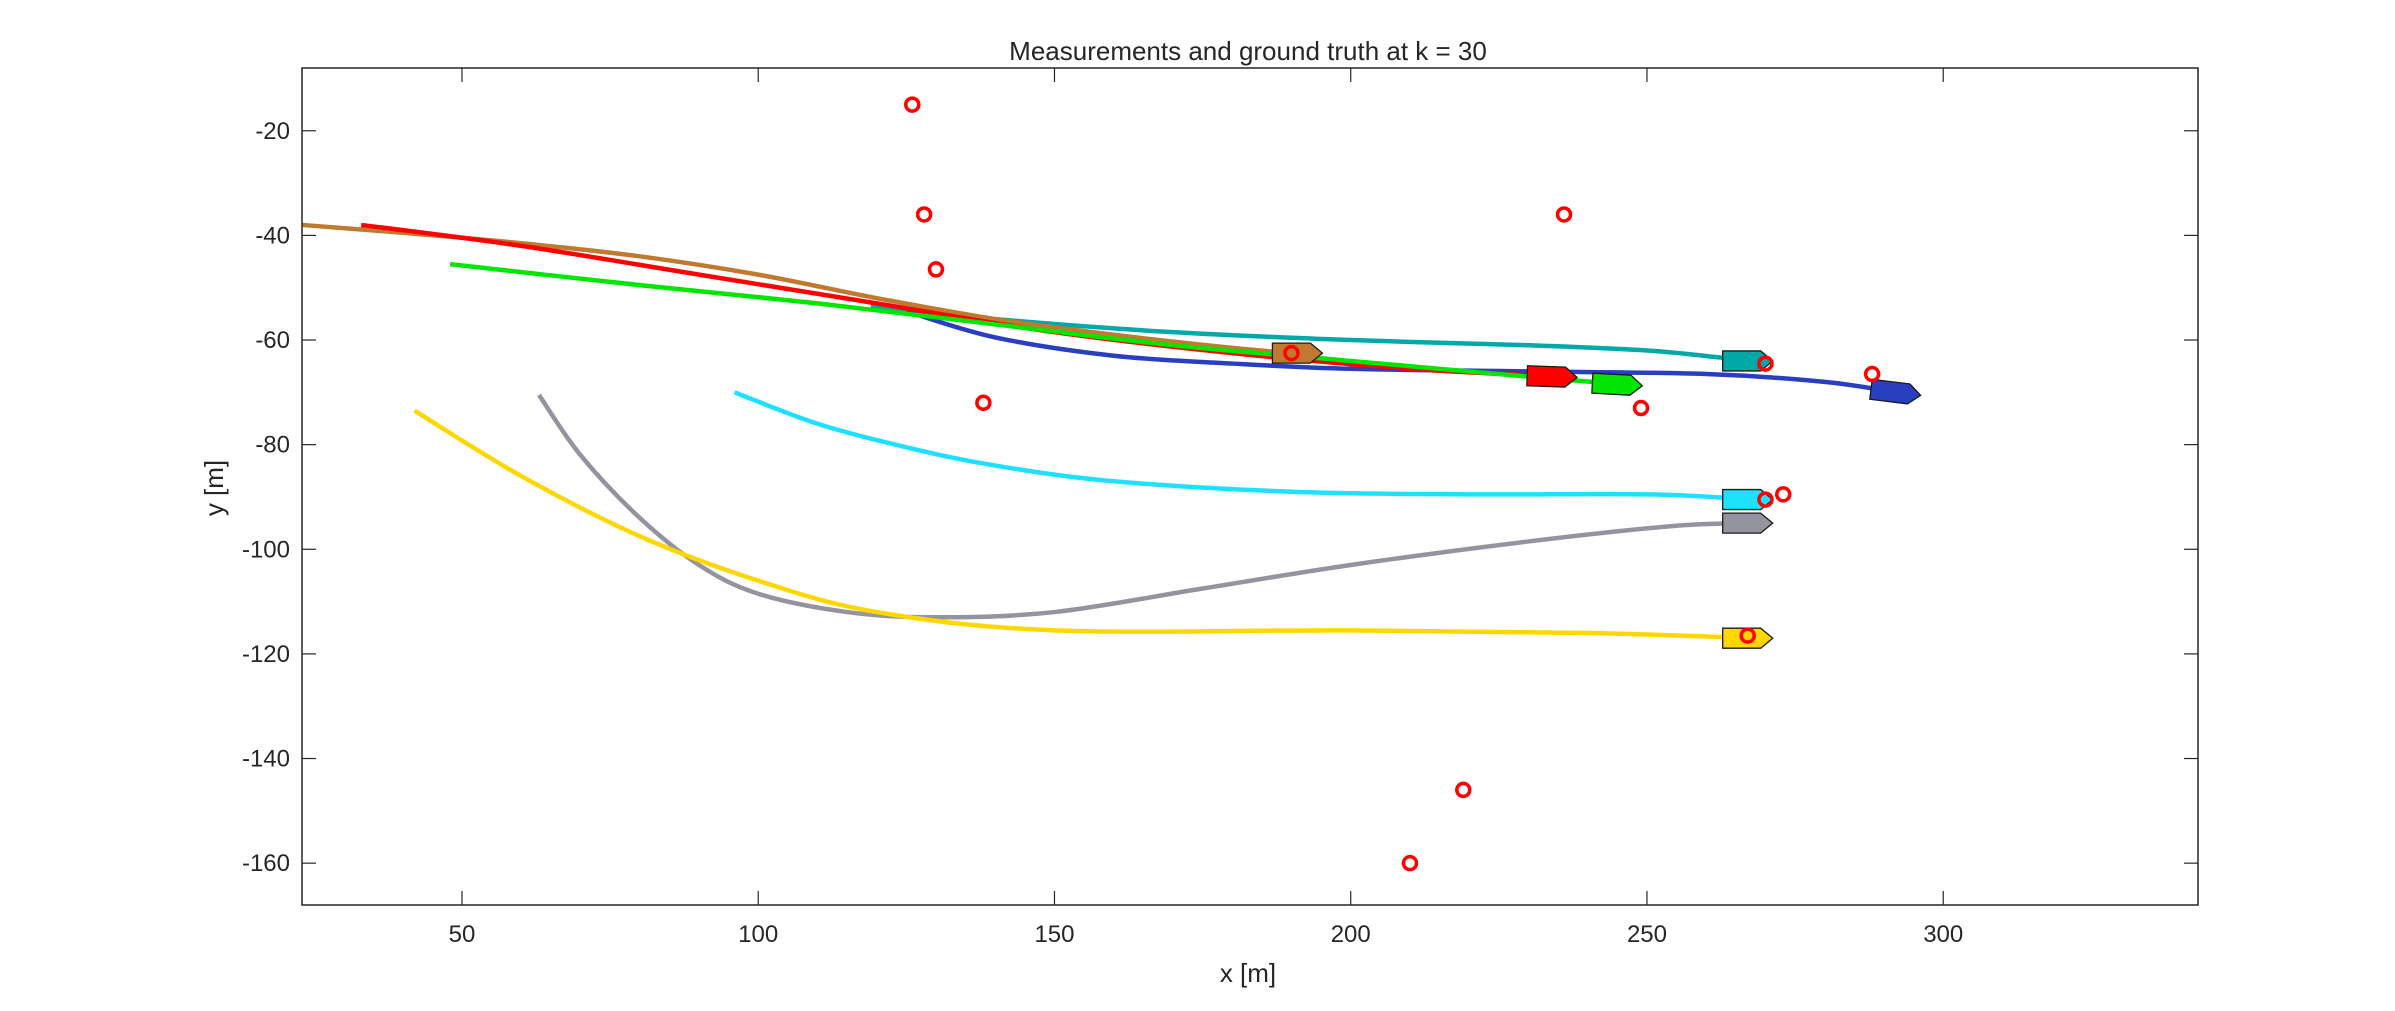 The width and height of the screenshot is (2395, 1011). What do you see at coordinates (272, 131) in the screenshot?
I see `y-tick-label: -20` at bounding box center [272, 131].